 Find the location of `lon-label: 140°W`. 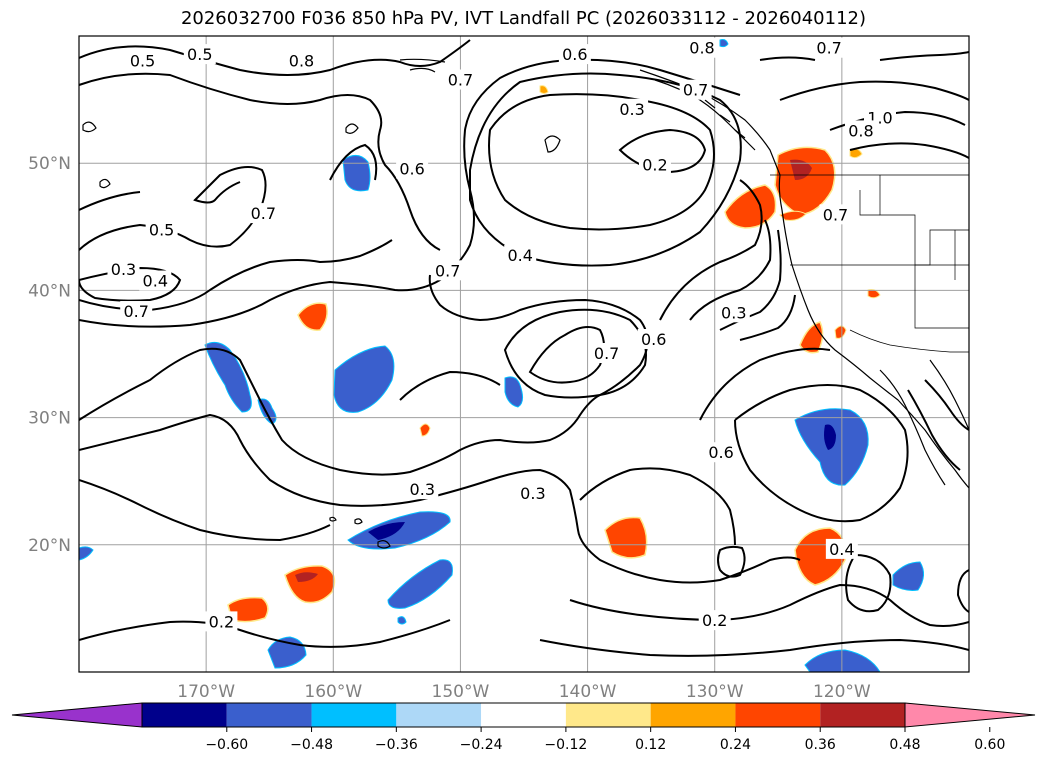

lon-label: 140°W is located at coordinates (588, 692).